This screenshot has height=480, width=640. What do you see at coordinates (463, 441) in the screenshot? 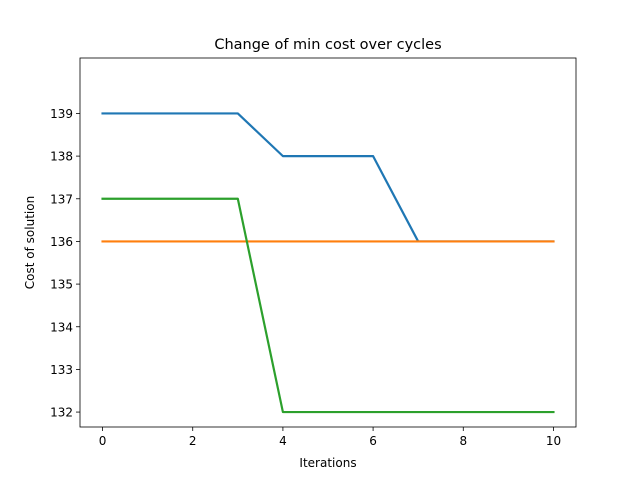
I see `x-tick-label: 8` at bounding box center [463, 441].